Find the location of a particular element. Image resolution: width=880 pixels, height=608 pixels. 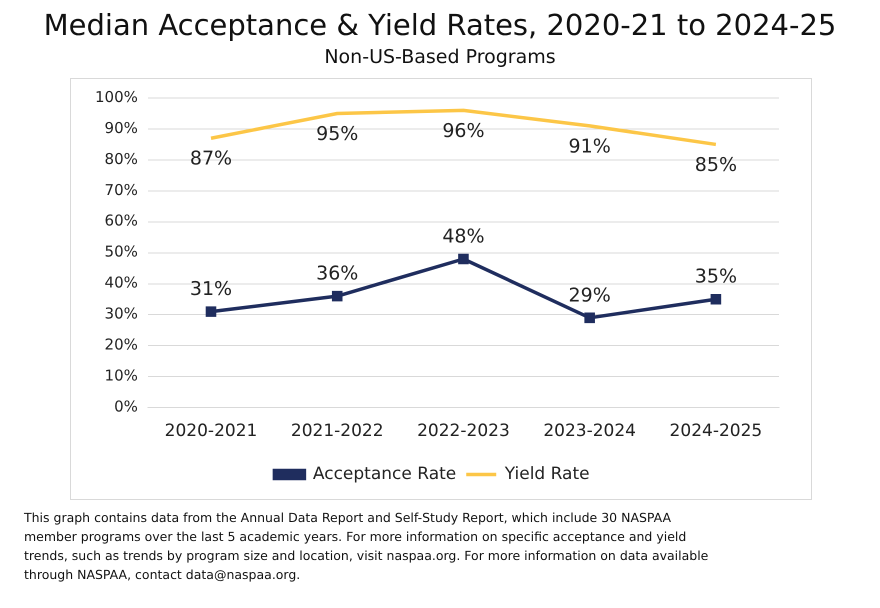

y-tick-label: 20% is located at coordinates (121, 345).